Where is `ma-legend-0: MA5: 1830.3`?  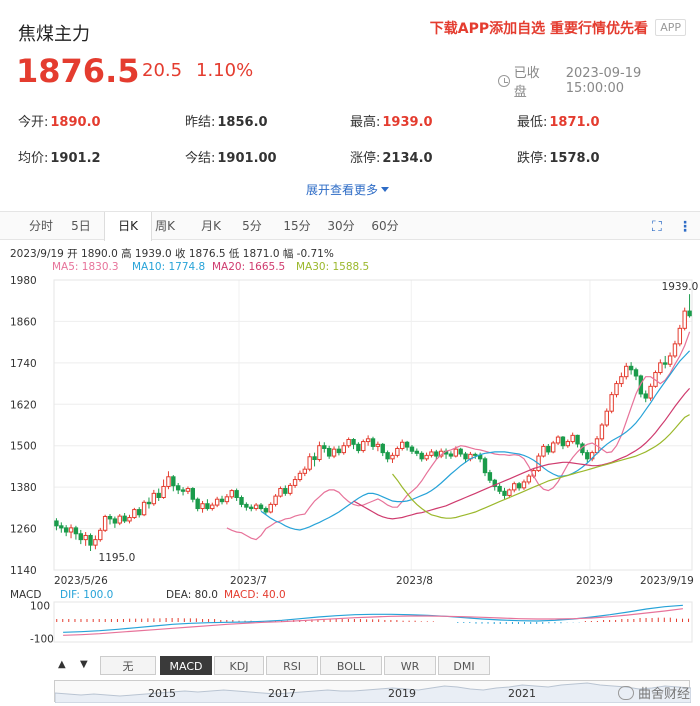
ma-legend-0: MA5: 1830.3 is located at coordinates (85, 267).